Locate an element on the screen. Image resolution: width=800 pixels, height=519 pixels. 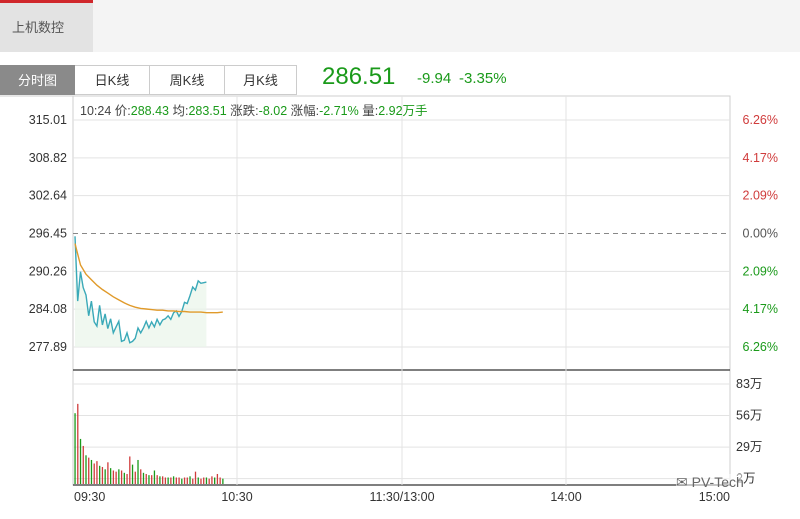
period-tabs: 分时图 日K线 周K线 月K线 is located at coordinates (148, 80).